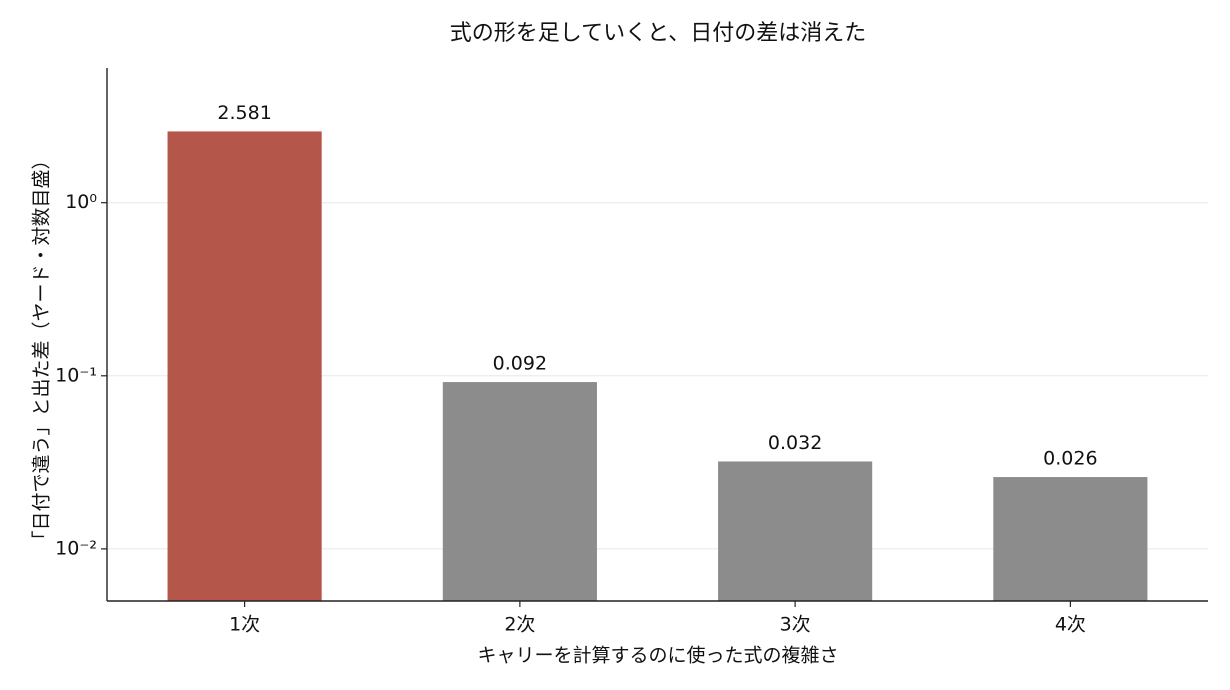 The height and width of the screenshot is (690, 1230). I want to click on x-tick-label: 4次, so click(1070, 625).